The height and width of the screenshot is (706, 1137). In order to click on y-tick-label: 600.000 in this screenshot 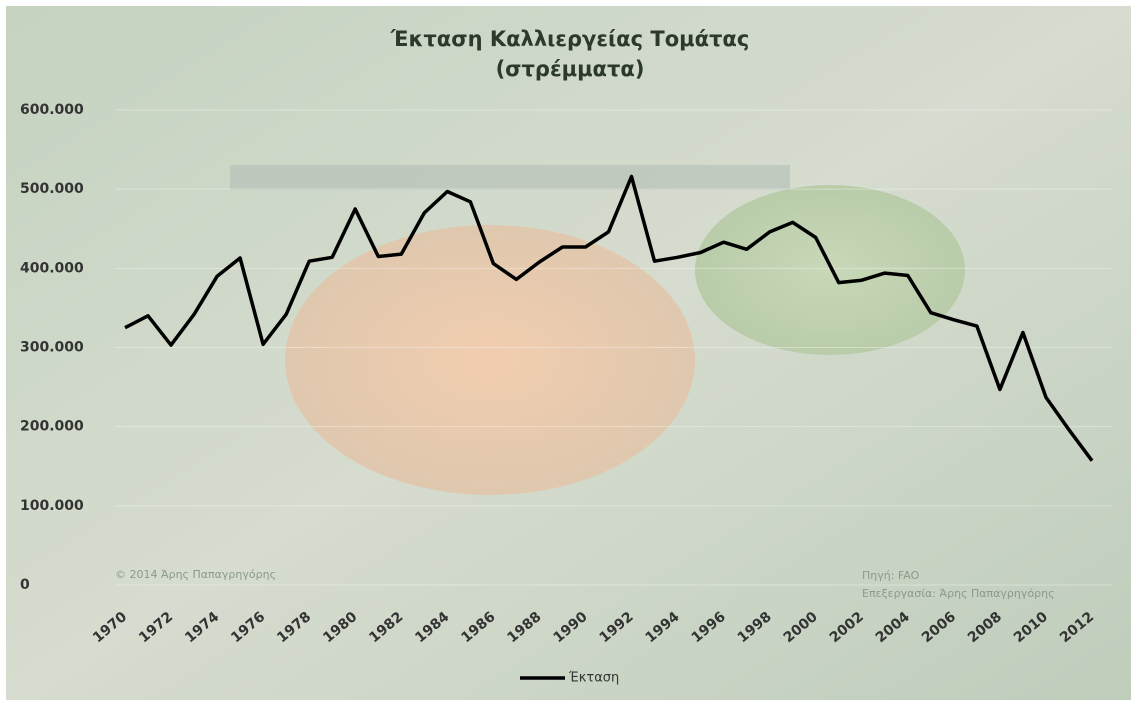, I will do `click(52, 110)`.